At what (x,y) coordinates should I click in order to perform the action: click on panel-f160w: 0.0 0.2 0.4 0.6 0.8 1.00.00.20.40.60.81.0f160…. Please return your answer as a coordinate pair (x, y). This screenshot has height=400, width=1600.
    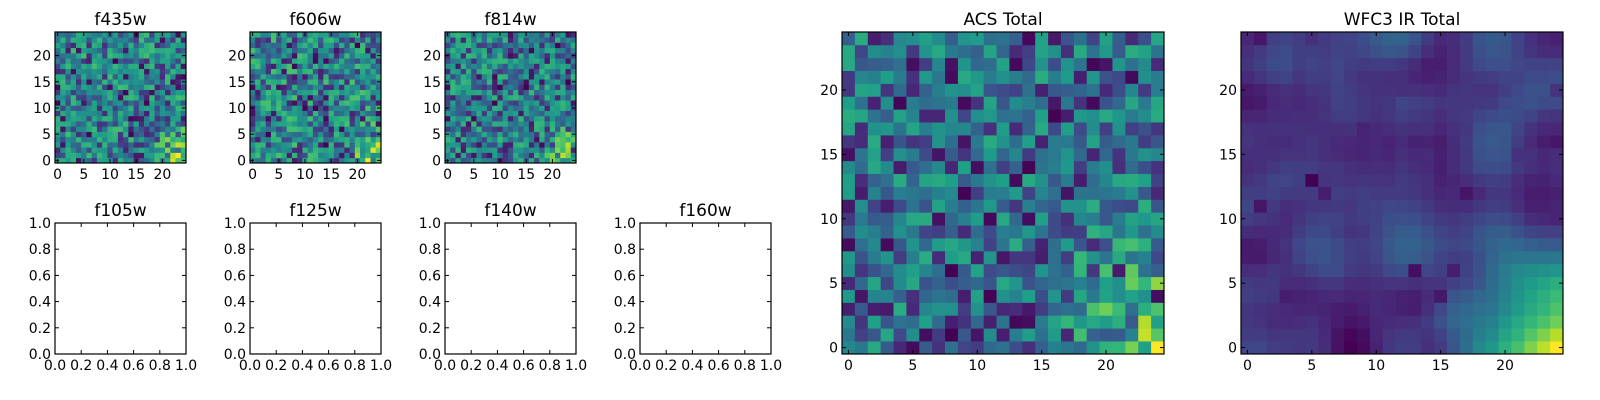
    Looking at the image, I should click on (698, 287).